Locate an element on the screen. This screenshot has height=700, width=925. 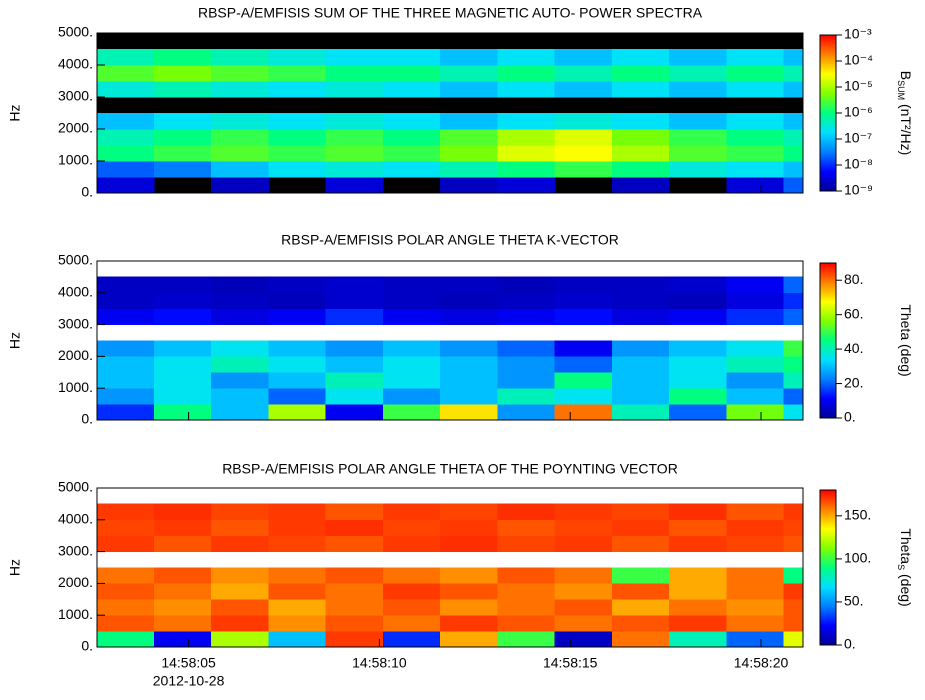
colorbar-tick-label: 10⁻⁸ is located at coordinates (858, 164).